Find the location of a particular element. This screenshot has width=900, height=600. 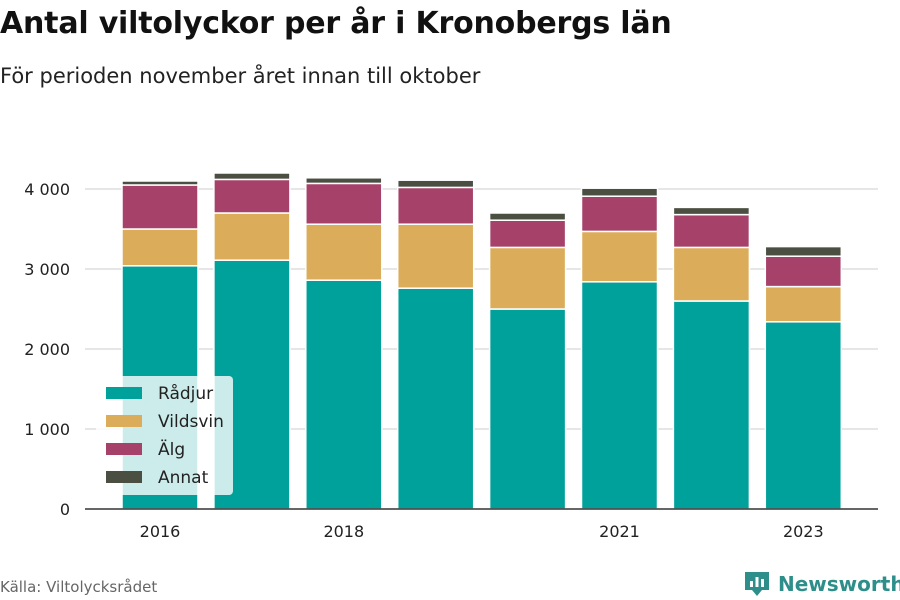

legend: Rådjur Vildsvin Älg Annat is located at coordinates (164, 435).